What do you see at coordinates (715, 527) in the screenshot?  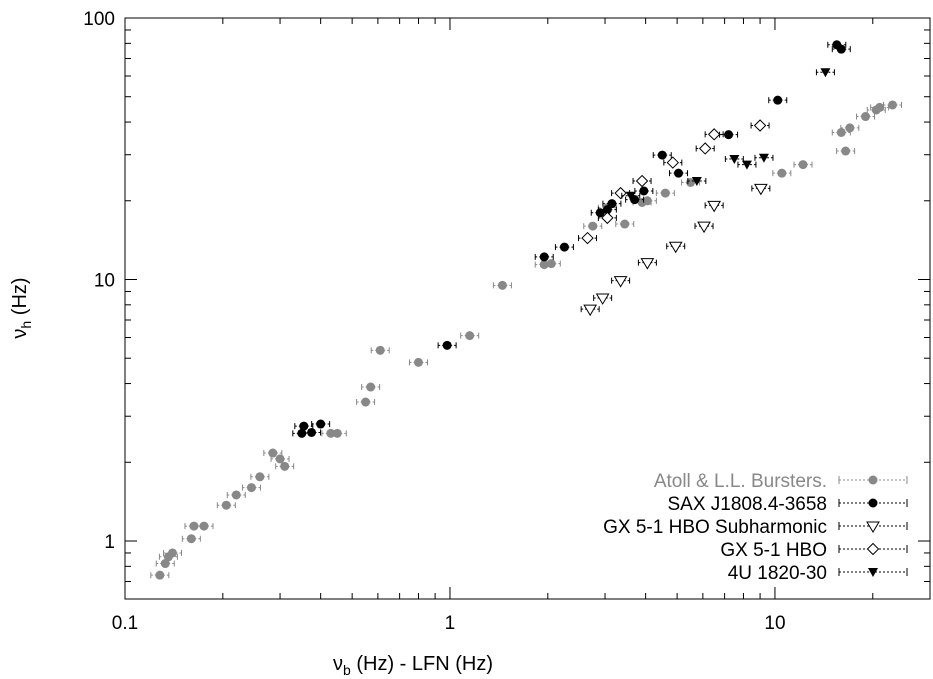 I see `legend-label: GX 5-1 HBO Subharmonic` at bounding box center [715, 527].